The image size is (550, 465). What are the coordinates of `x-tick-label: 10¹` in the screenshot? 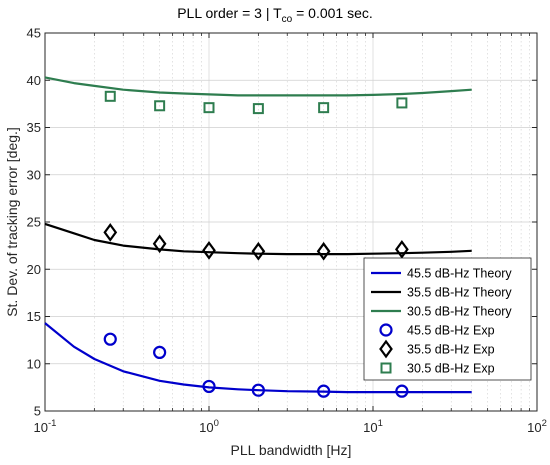 It's located at (373, 426).